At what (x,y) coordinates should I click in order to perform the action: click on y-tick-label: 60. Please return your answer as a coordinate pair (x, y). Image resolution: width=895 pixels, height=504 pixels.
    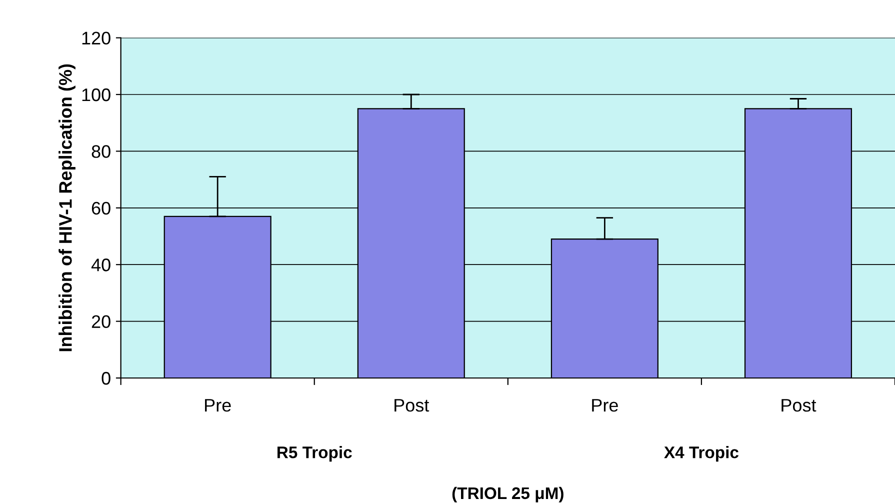
    Looking at the image, I should click on (101, 208).